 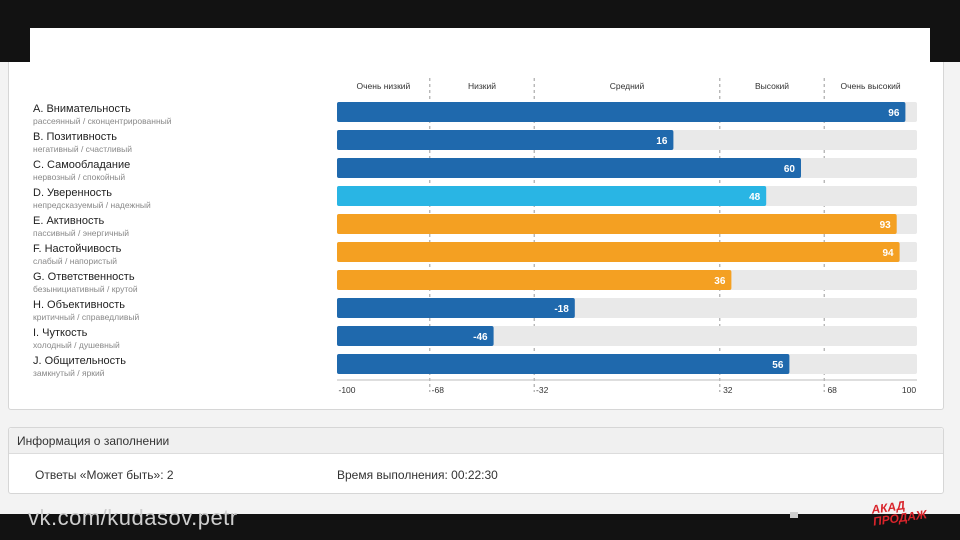 What do you see at coordinates (790, 169) in the screenshot?
I see `bar-value-label-2: 60` at bounding box center [790, 169].